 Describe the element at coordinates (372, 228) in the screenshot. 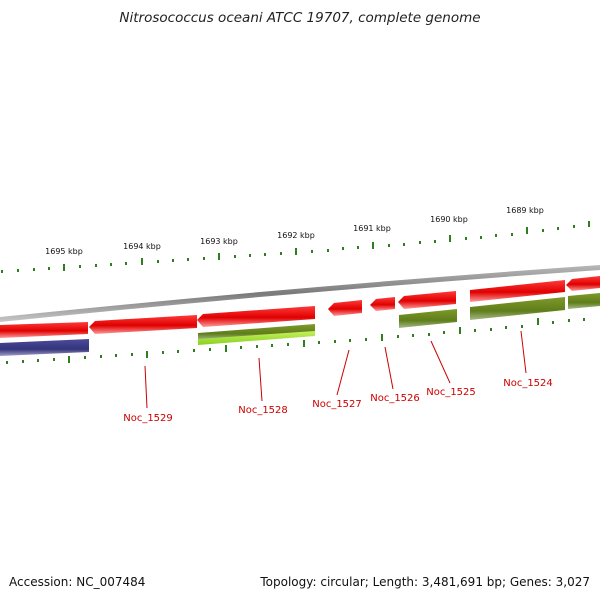

I see `kbp-label-1691: 1691 kbp` at that location.